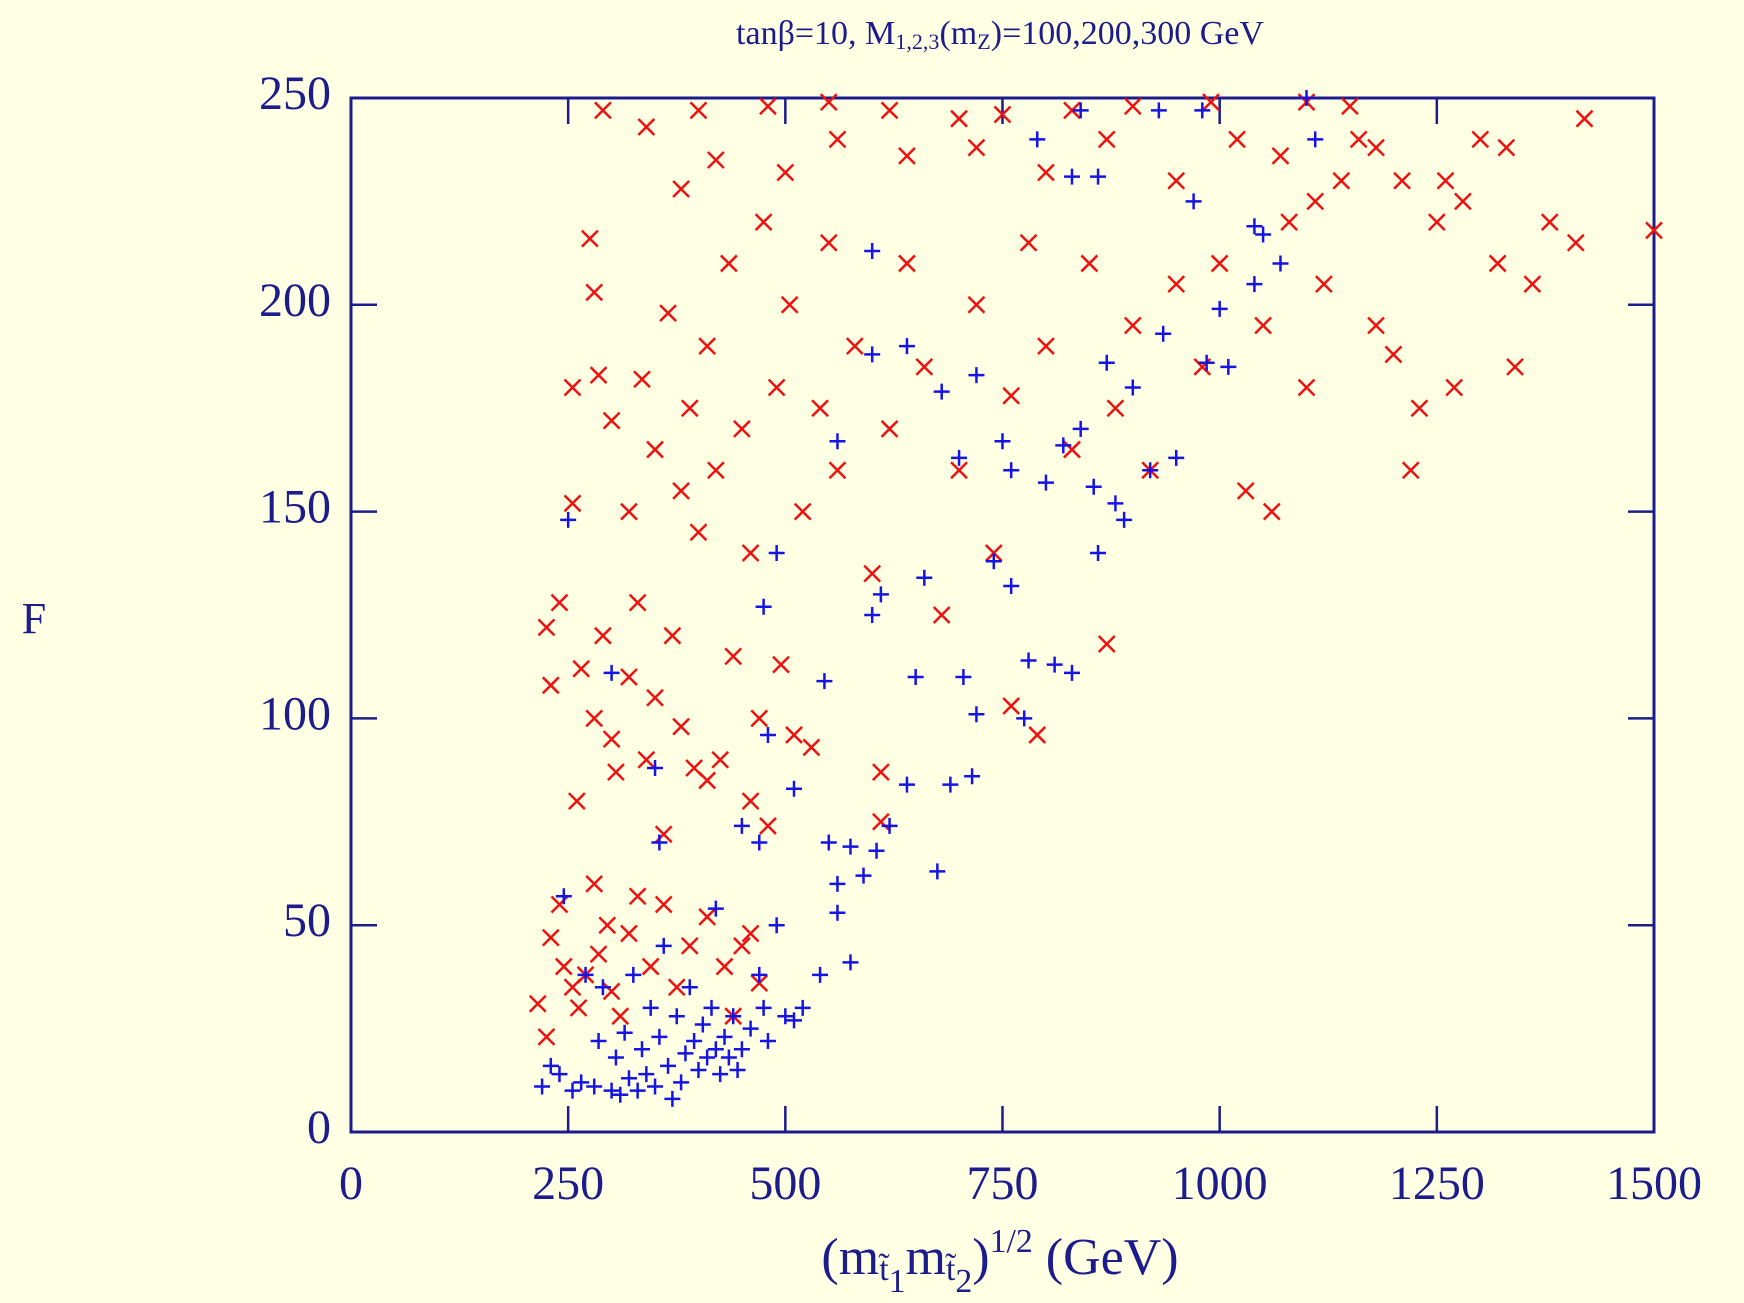 This screenshot has width=1744, height=1303. I want to click on x-tick-label: 250, so click(568, 1183).